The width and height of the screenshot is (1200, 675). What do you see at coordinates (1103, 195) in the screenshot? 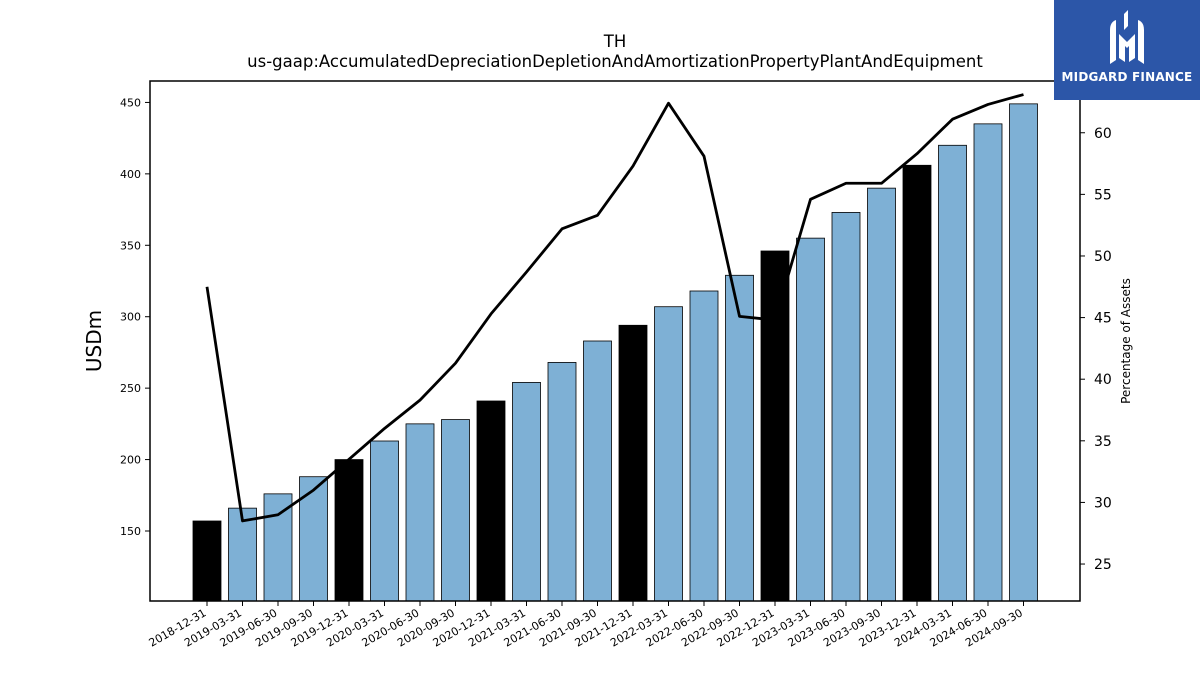
I see `y2-tick-label-55: 55` at bounding box center [1103, 195].